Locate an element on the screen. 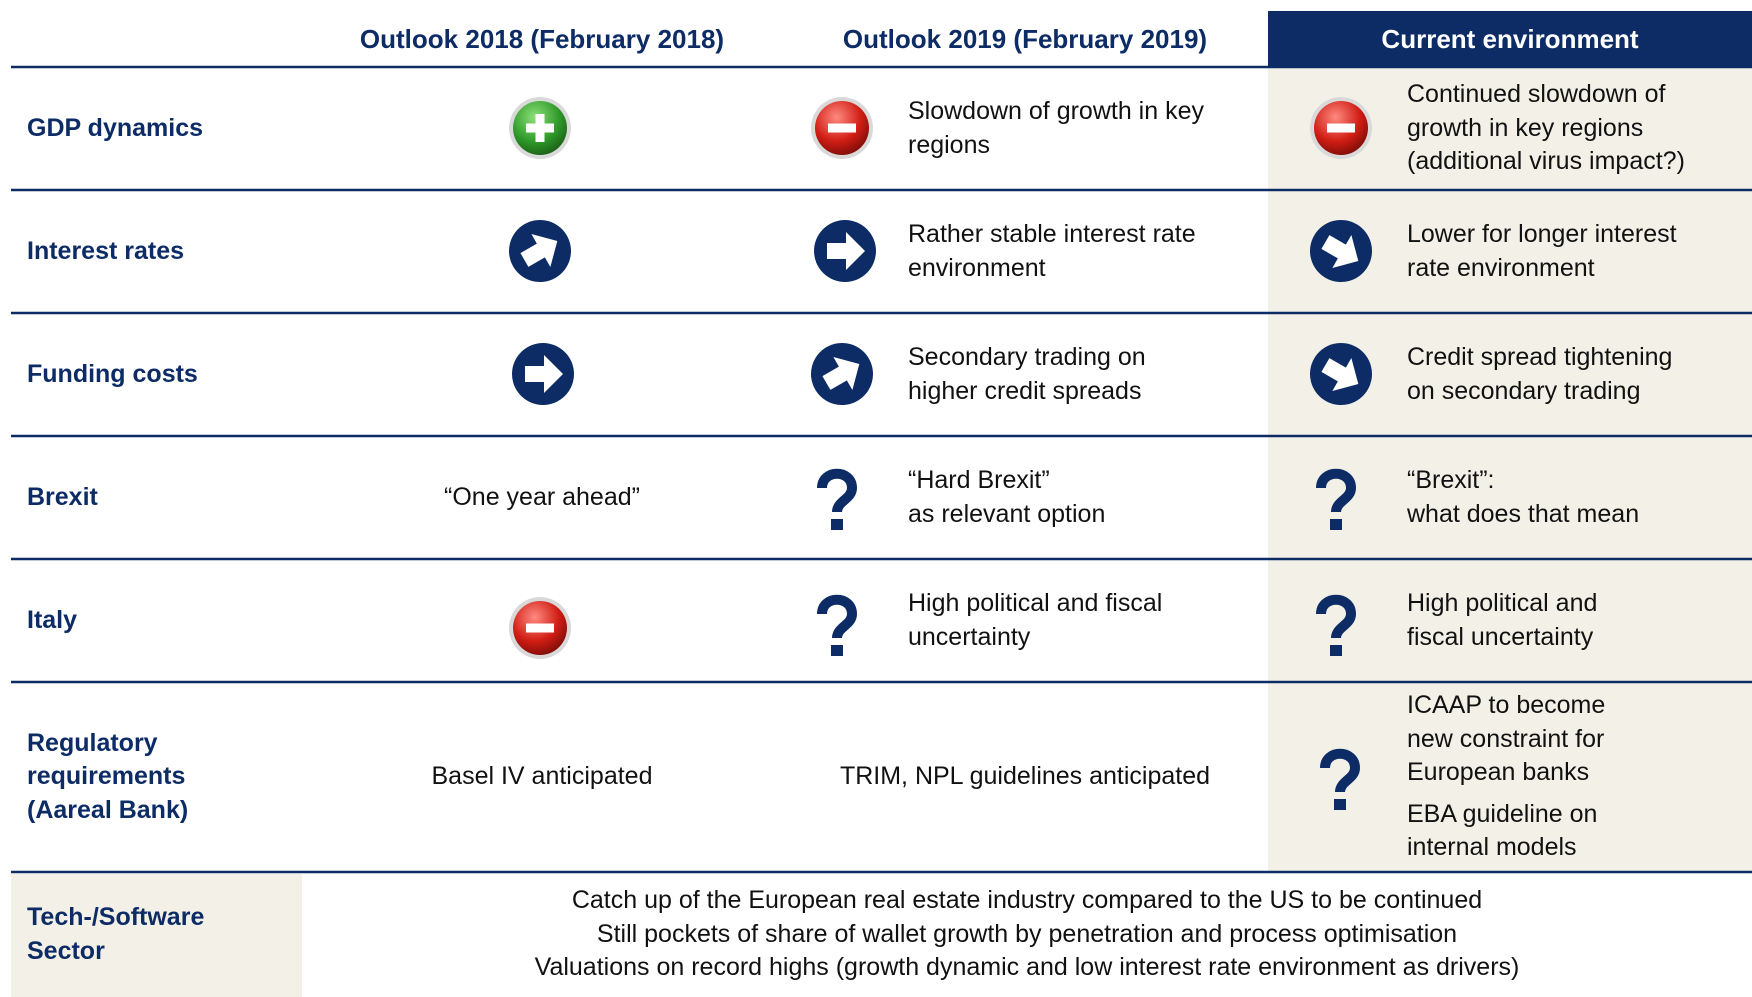 Image resolution: width=1752 pixels, height=997 pixels. row-label: Brexit is located at coordinates (162, 497).